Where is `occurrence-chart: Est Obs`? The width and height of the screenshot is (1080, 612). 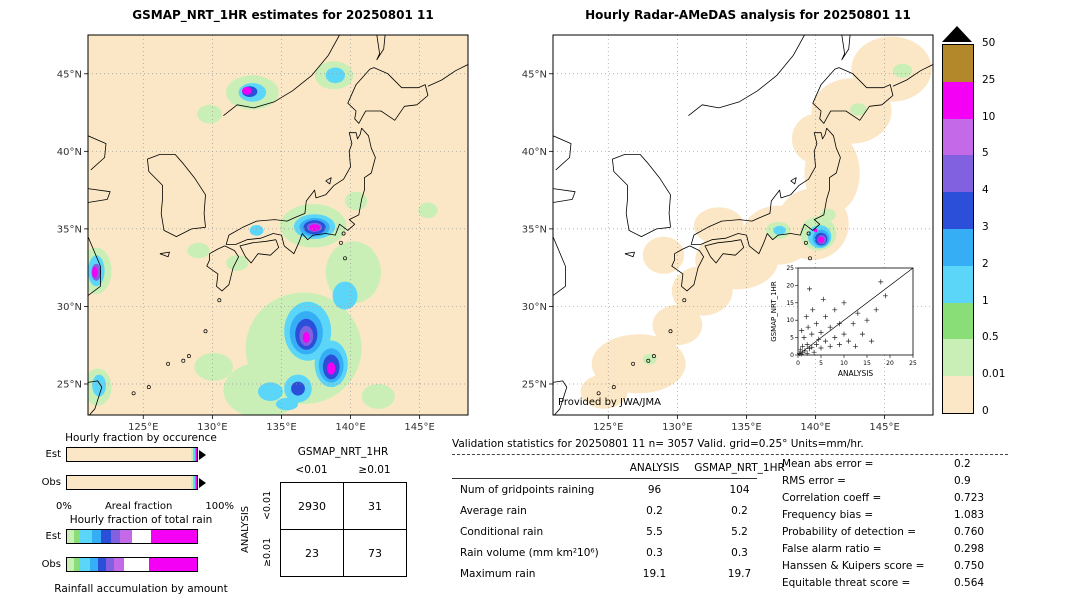
occurrence-chart: Est Obs is located at coordinates (121, 474).